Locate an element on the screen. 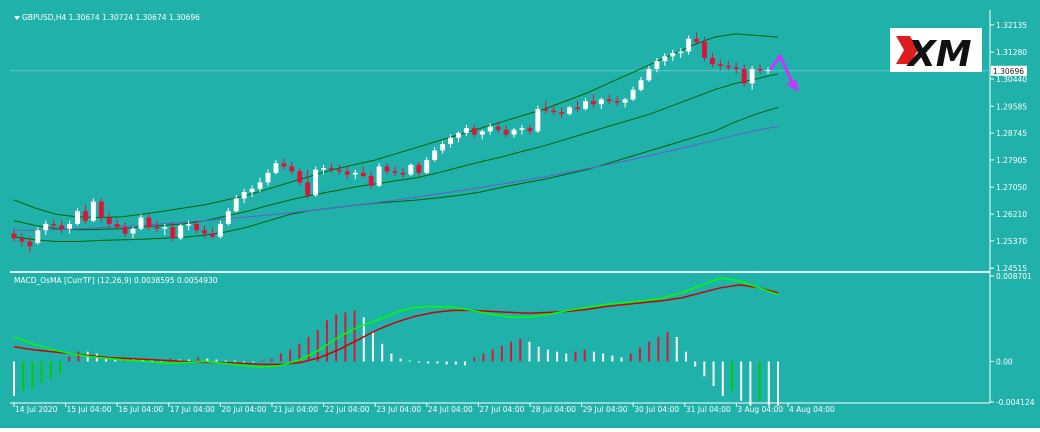 The image size is (1040, 432). time-tick-label: 4 Aug 04:00 is located at coordinates (812, 409).